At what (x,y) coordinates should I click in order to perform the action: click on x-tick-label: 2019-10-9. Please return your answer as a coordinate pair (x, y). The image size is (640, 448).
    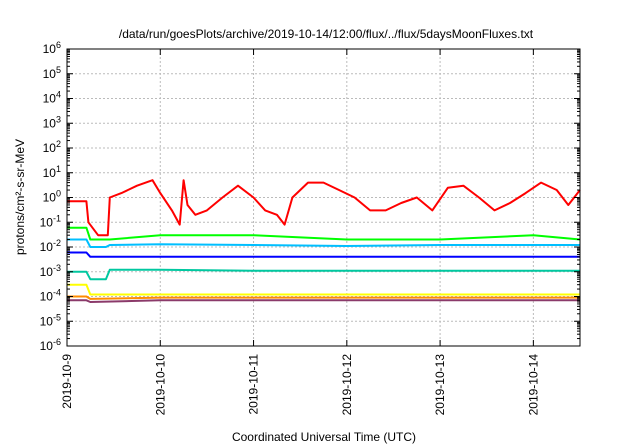
    Looking at the image, I should click on (67, 381).